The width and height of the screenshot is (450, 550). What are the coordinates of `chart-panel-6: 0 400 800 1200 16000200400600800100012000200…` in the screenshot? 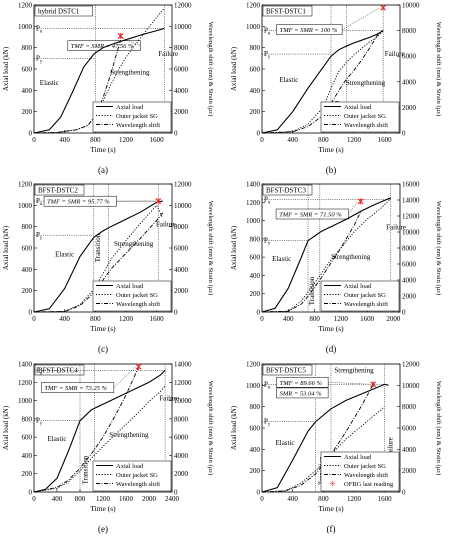 It's located at (336, 448).